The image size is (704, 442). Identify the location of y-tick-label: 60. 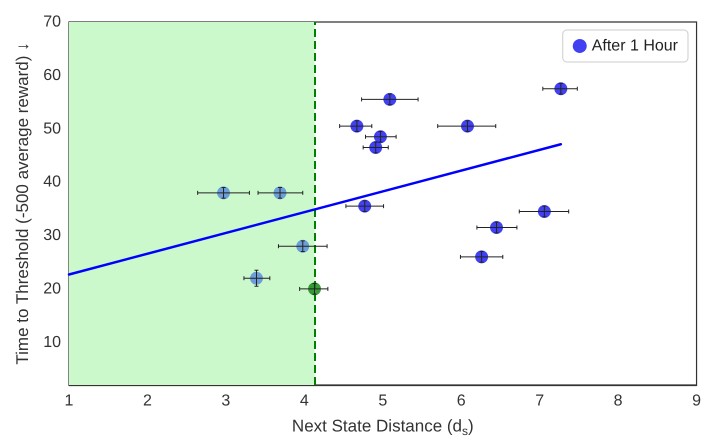
(52, 75).